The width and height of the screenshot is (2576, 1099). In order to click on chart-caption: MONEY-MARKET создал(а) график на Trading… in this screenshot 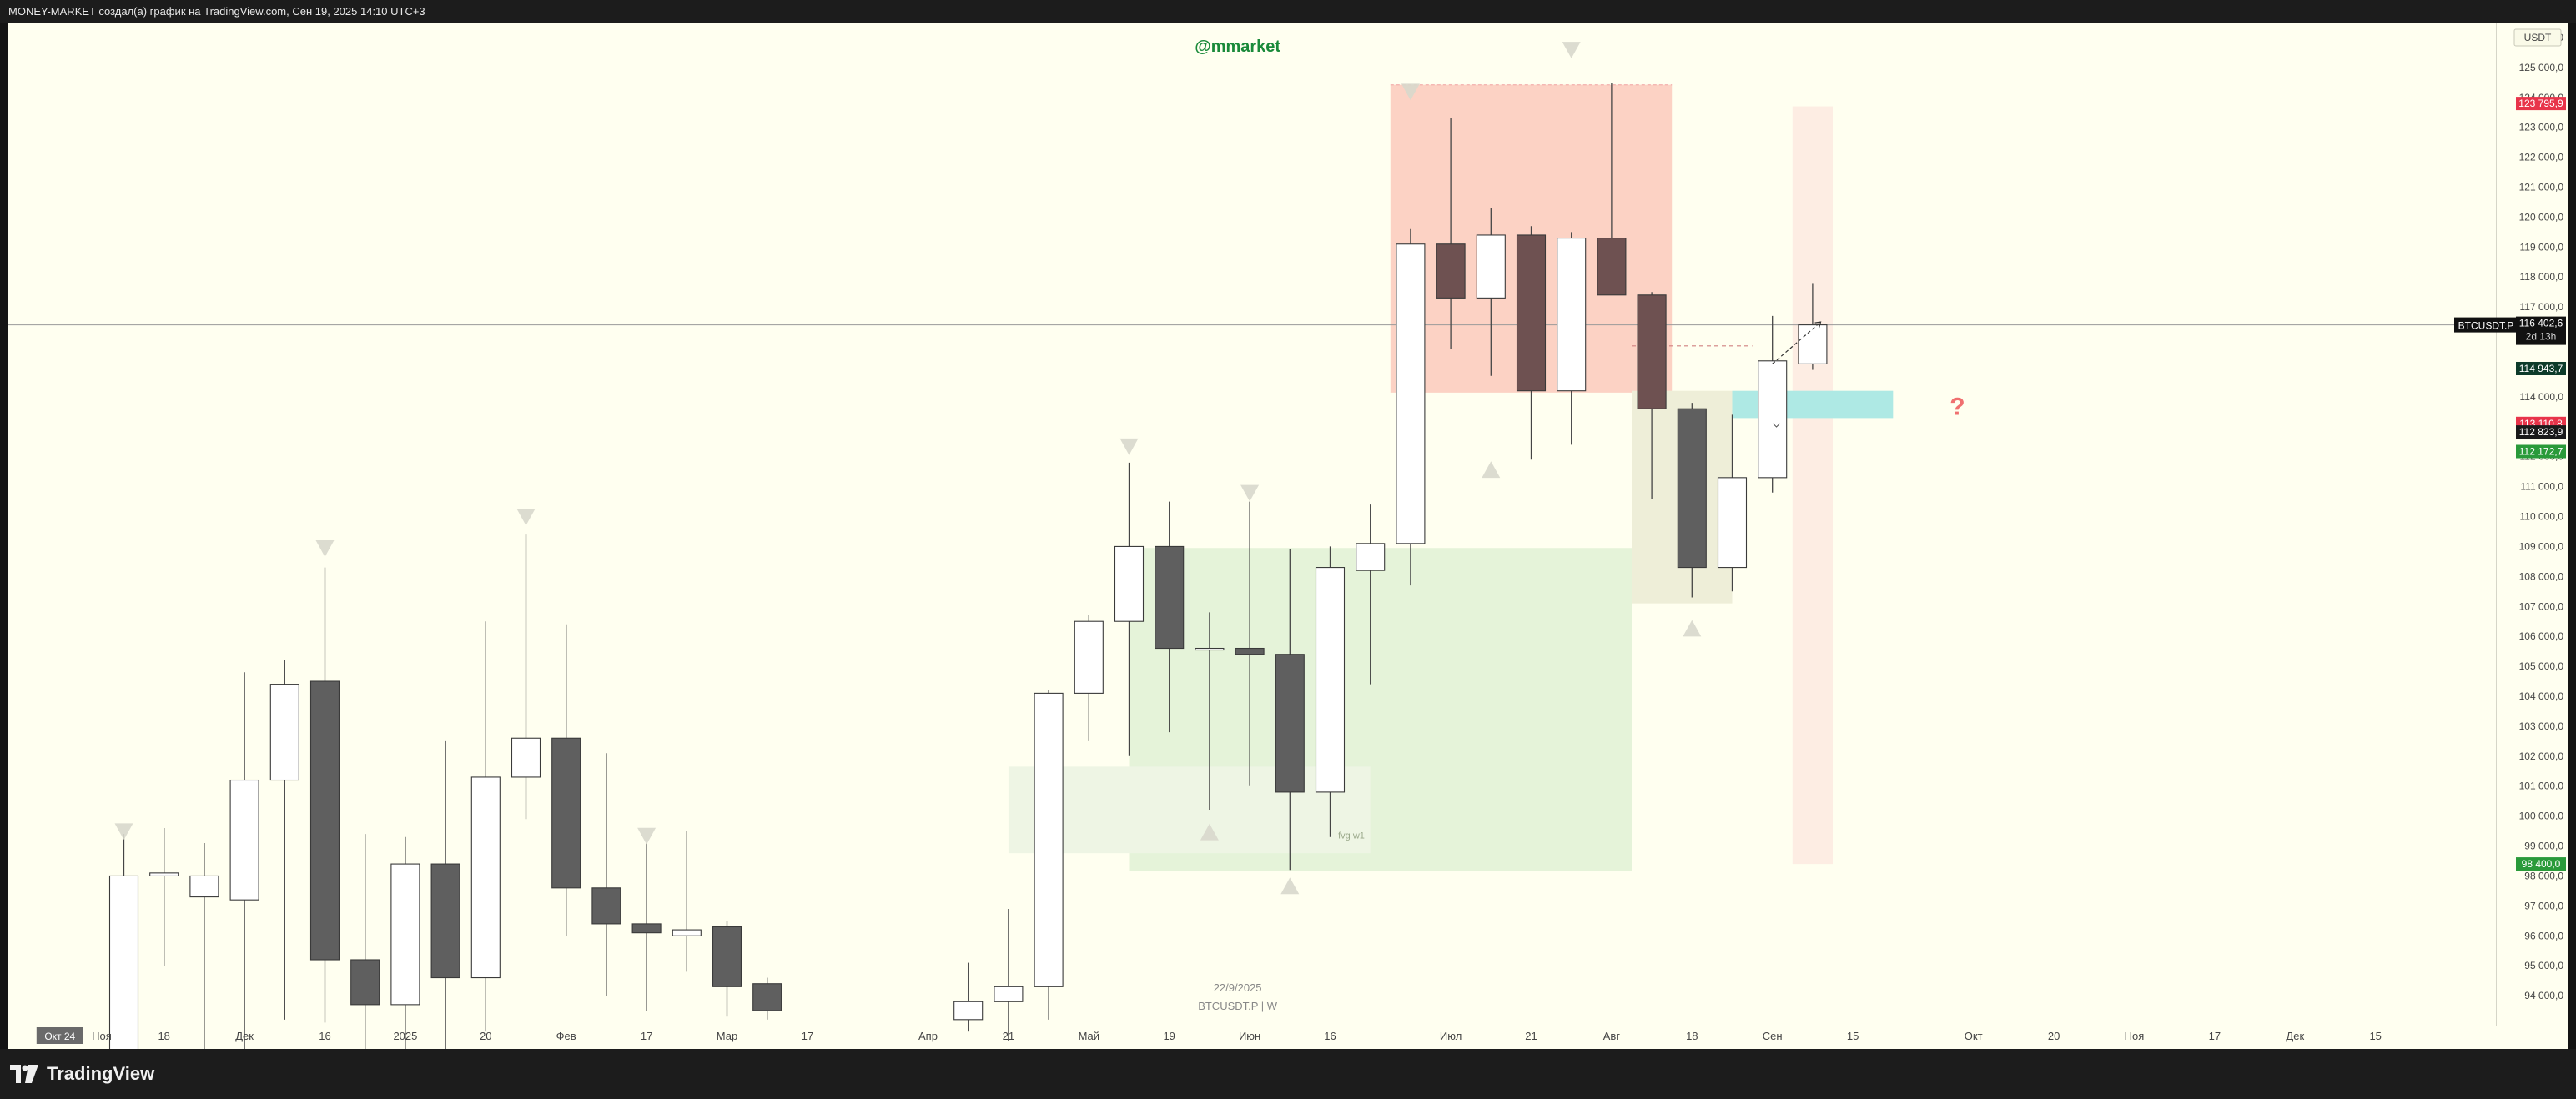, I will do `click(216, 11)`.